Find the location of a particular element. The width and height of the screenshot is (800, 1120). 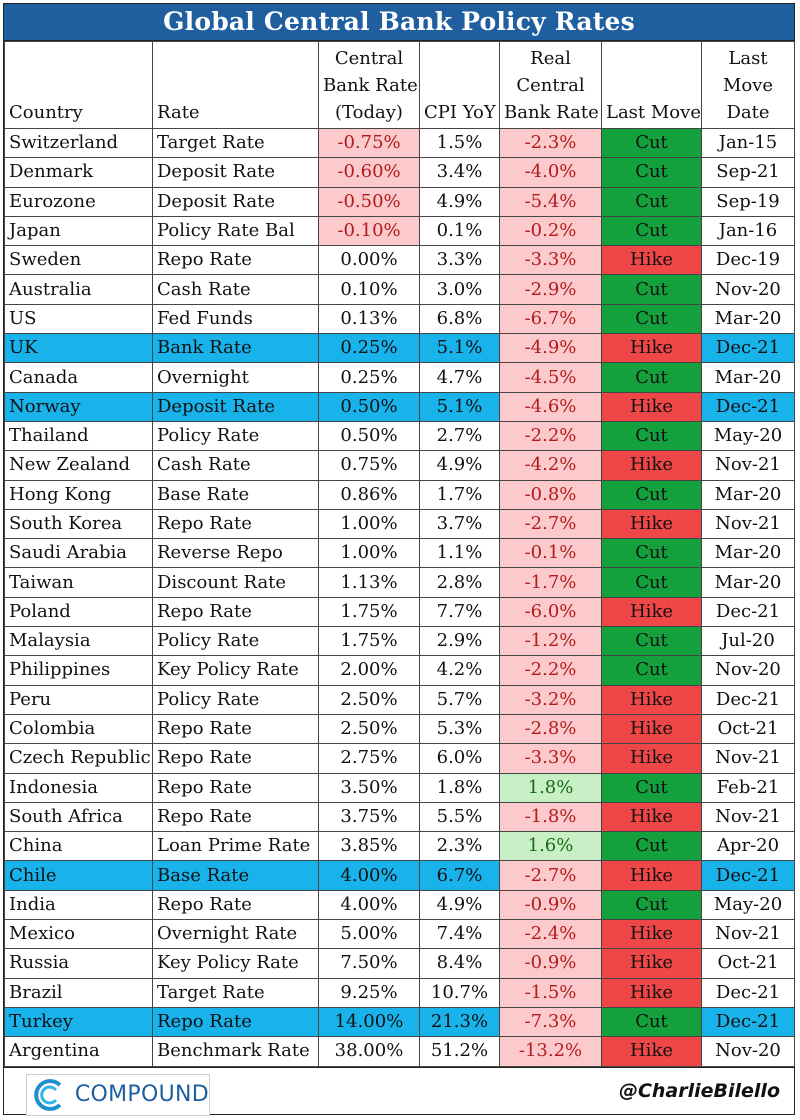

cell-cpi: 6.7% is located at coordinates (459, 875).